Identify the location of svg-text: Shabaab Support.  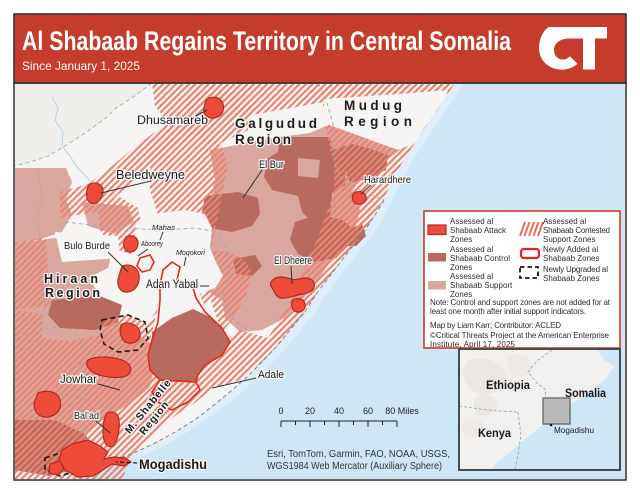
(481, 285).